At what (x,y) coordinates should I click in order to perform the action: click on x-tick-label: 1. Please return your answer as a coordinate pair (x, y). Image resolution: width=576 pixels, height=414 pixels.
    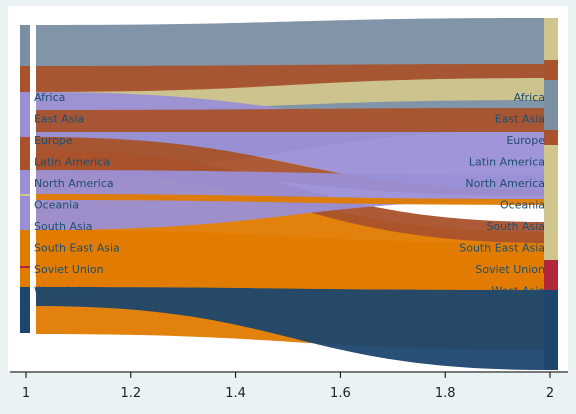
    Looking at the image, I should click on (26, 393).